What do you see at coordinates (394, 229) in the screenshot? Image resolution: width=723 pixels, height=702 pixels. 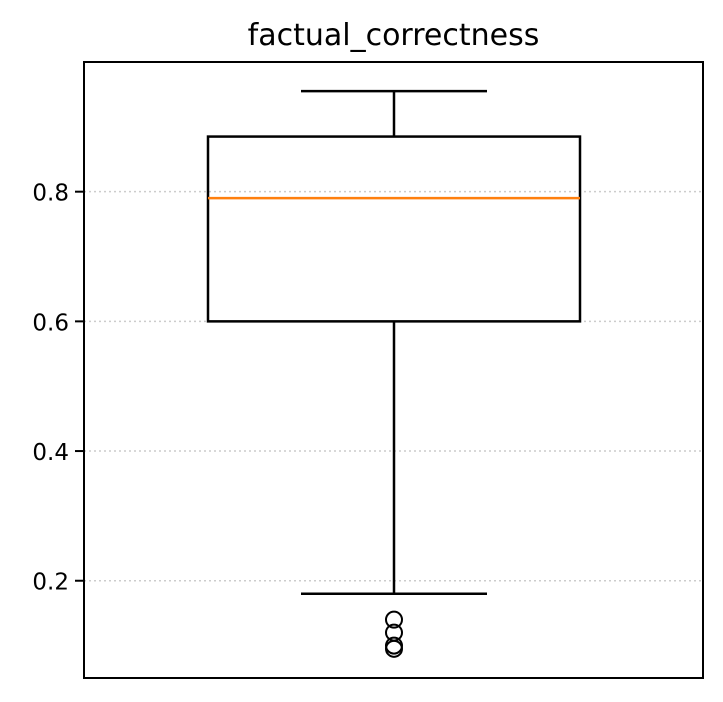 I see `iqr-box` at bounding box center [394, 229].